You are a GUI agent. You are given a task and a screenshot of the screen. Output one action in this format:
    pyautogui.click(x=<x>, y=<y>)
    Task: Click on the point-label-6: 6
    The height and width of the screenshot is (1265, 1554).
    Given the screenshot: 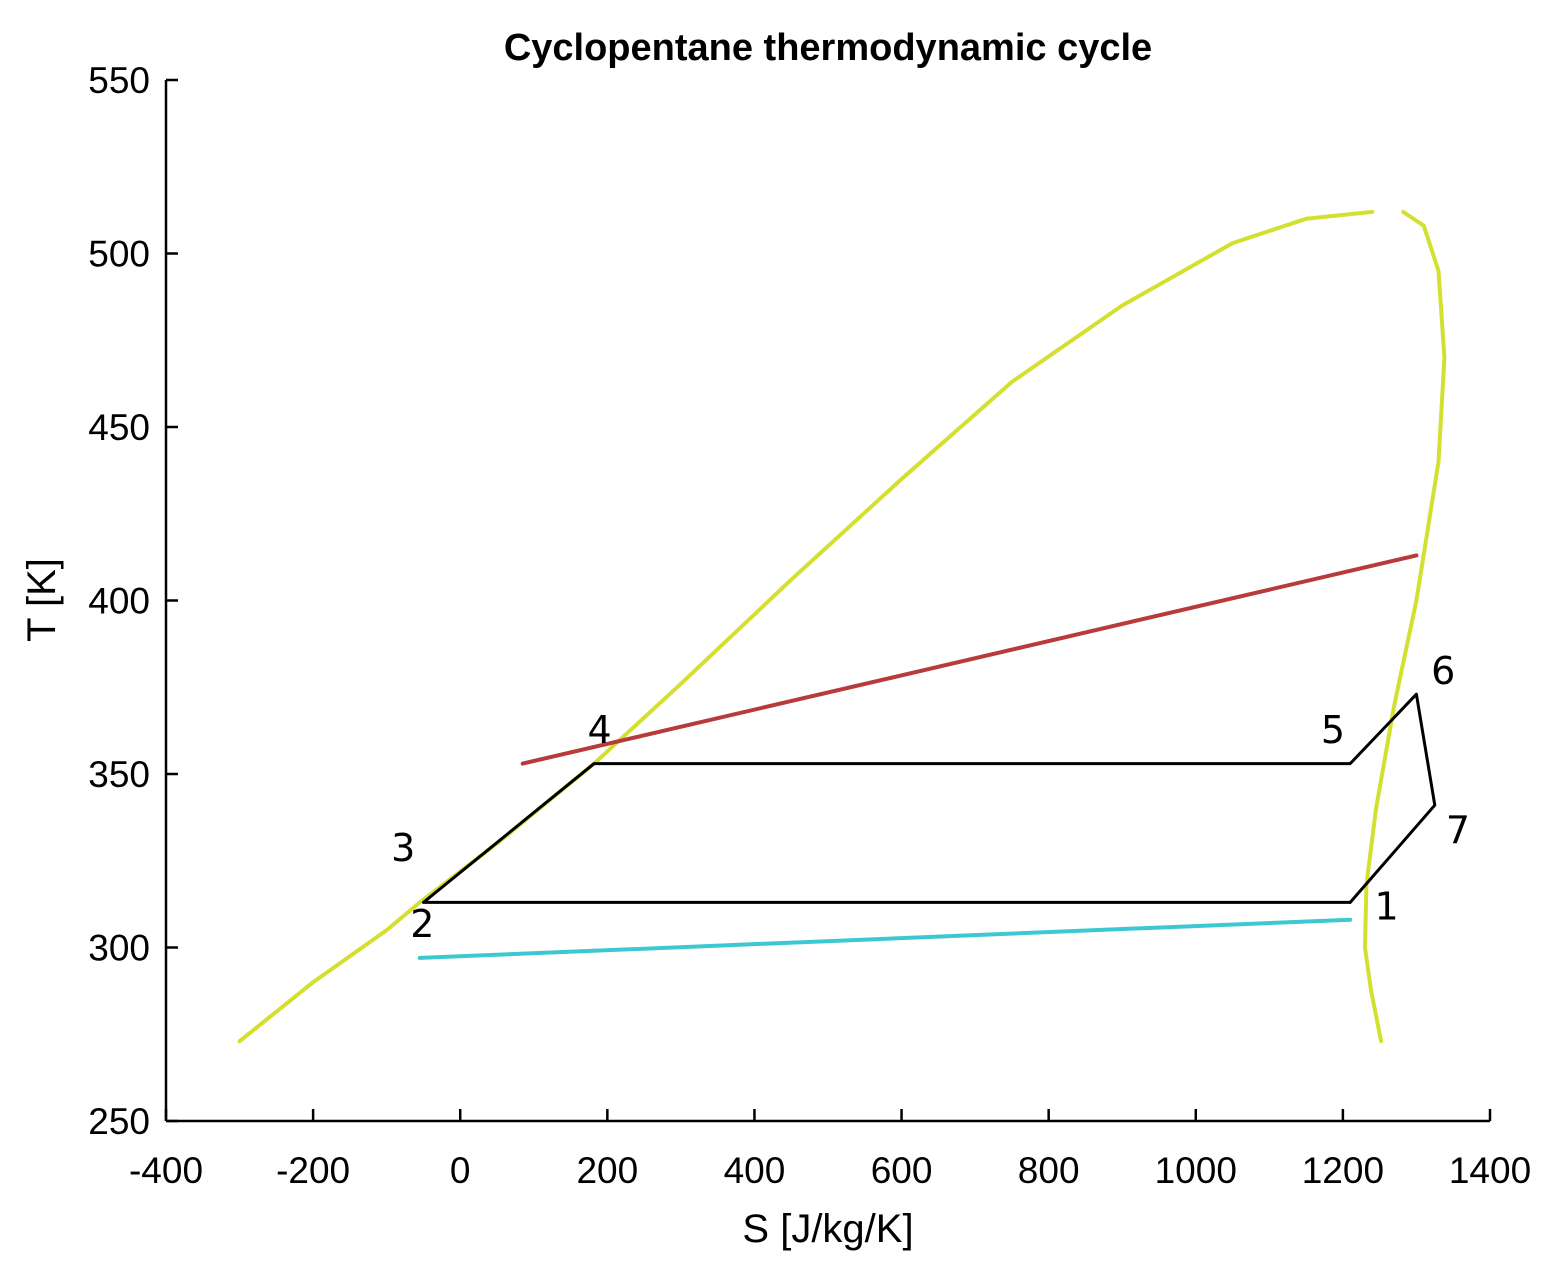 What is the action you would take?
    pyautogui.click(x=1443, y=671)
    